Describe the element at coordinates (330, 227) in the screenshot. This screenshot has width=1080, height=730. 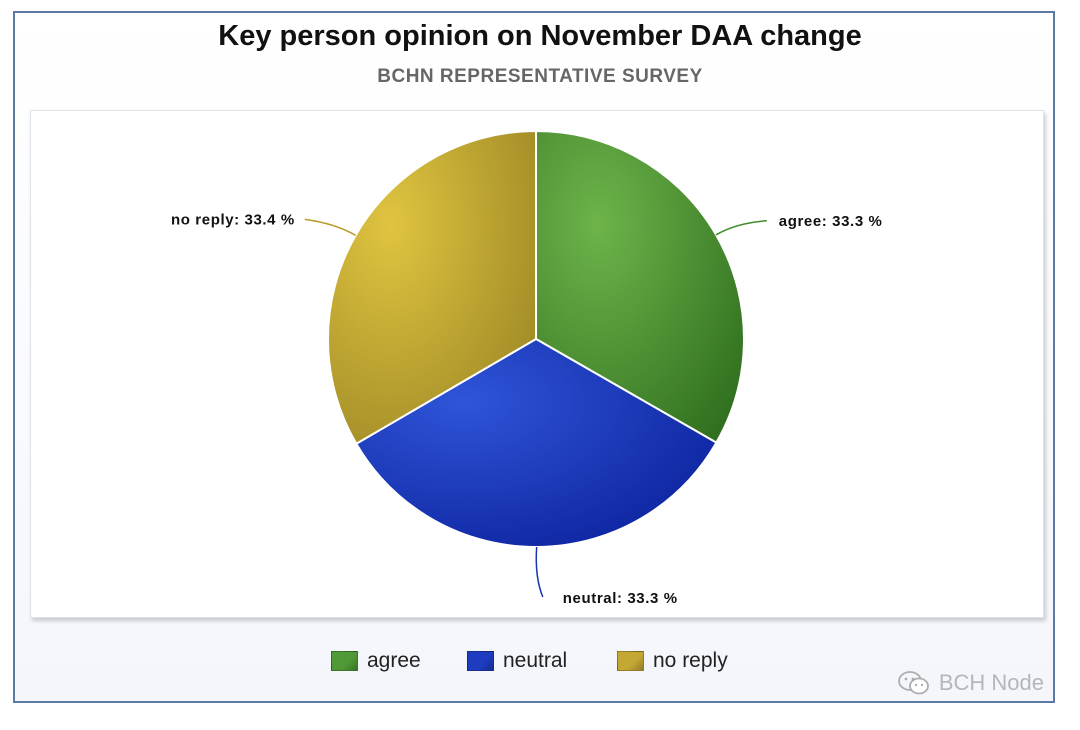
I see `label-connector-no-reply` at that location.